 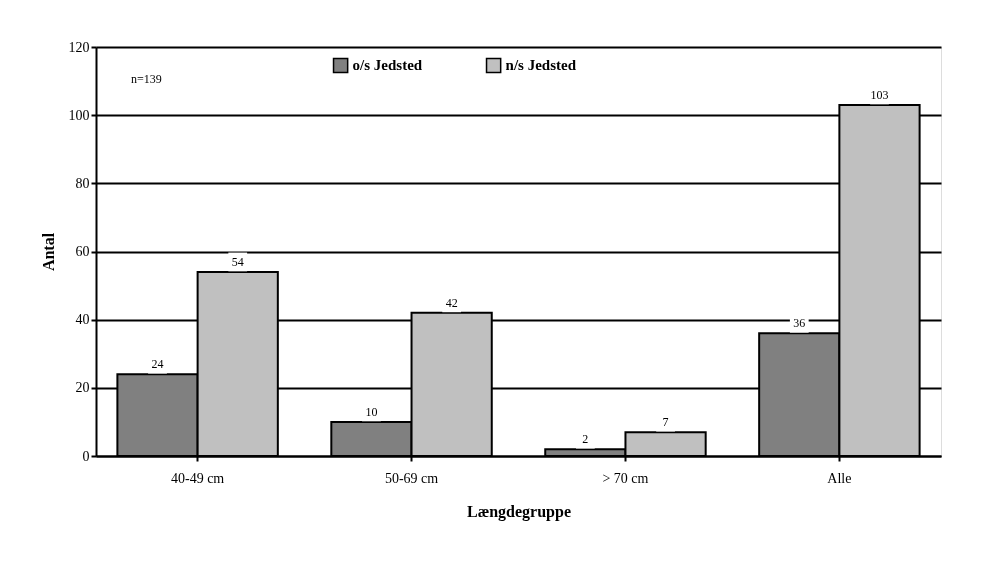 I want to click on y-tick-label: 100, so click(x=79, y=115).